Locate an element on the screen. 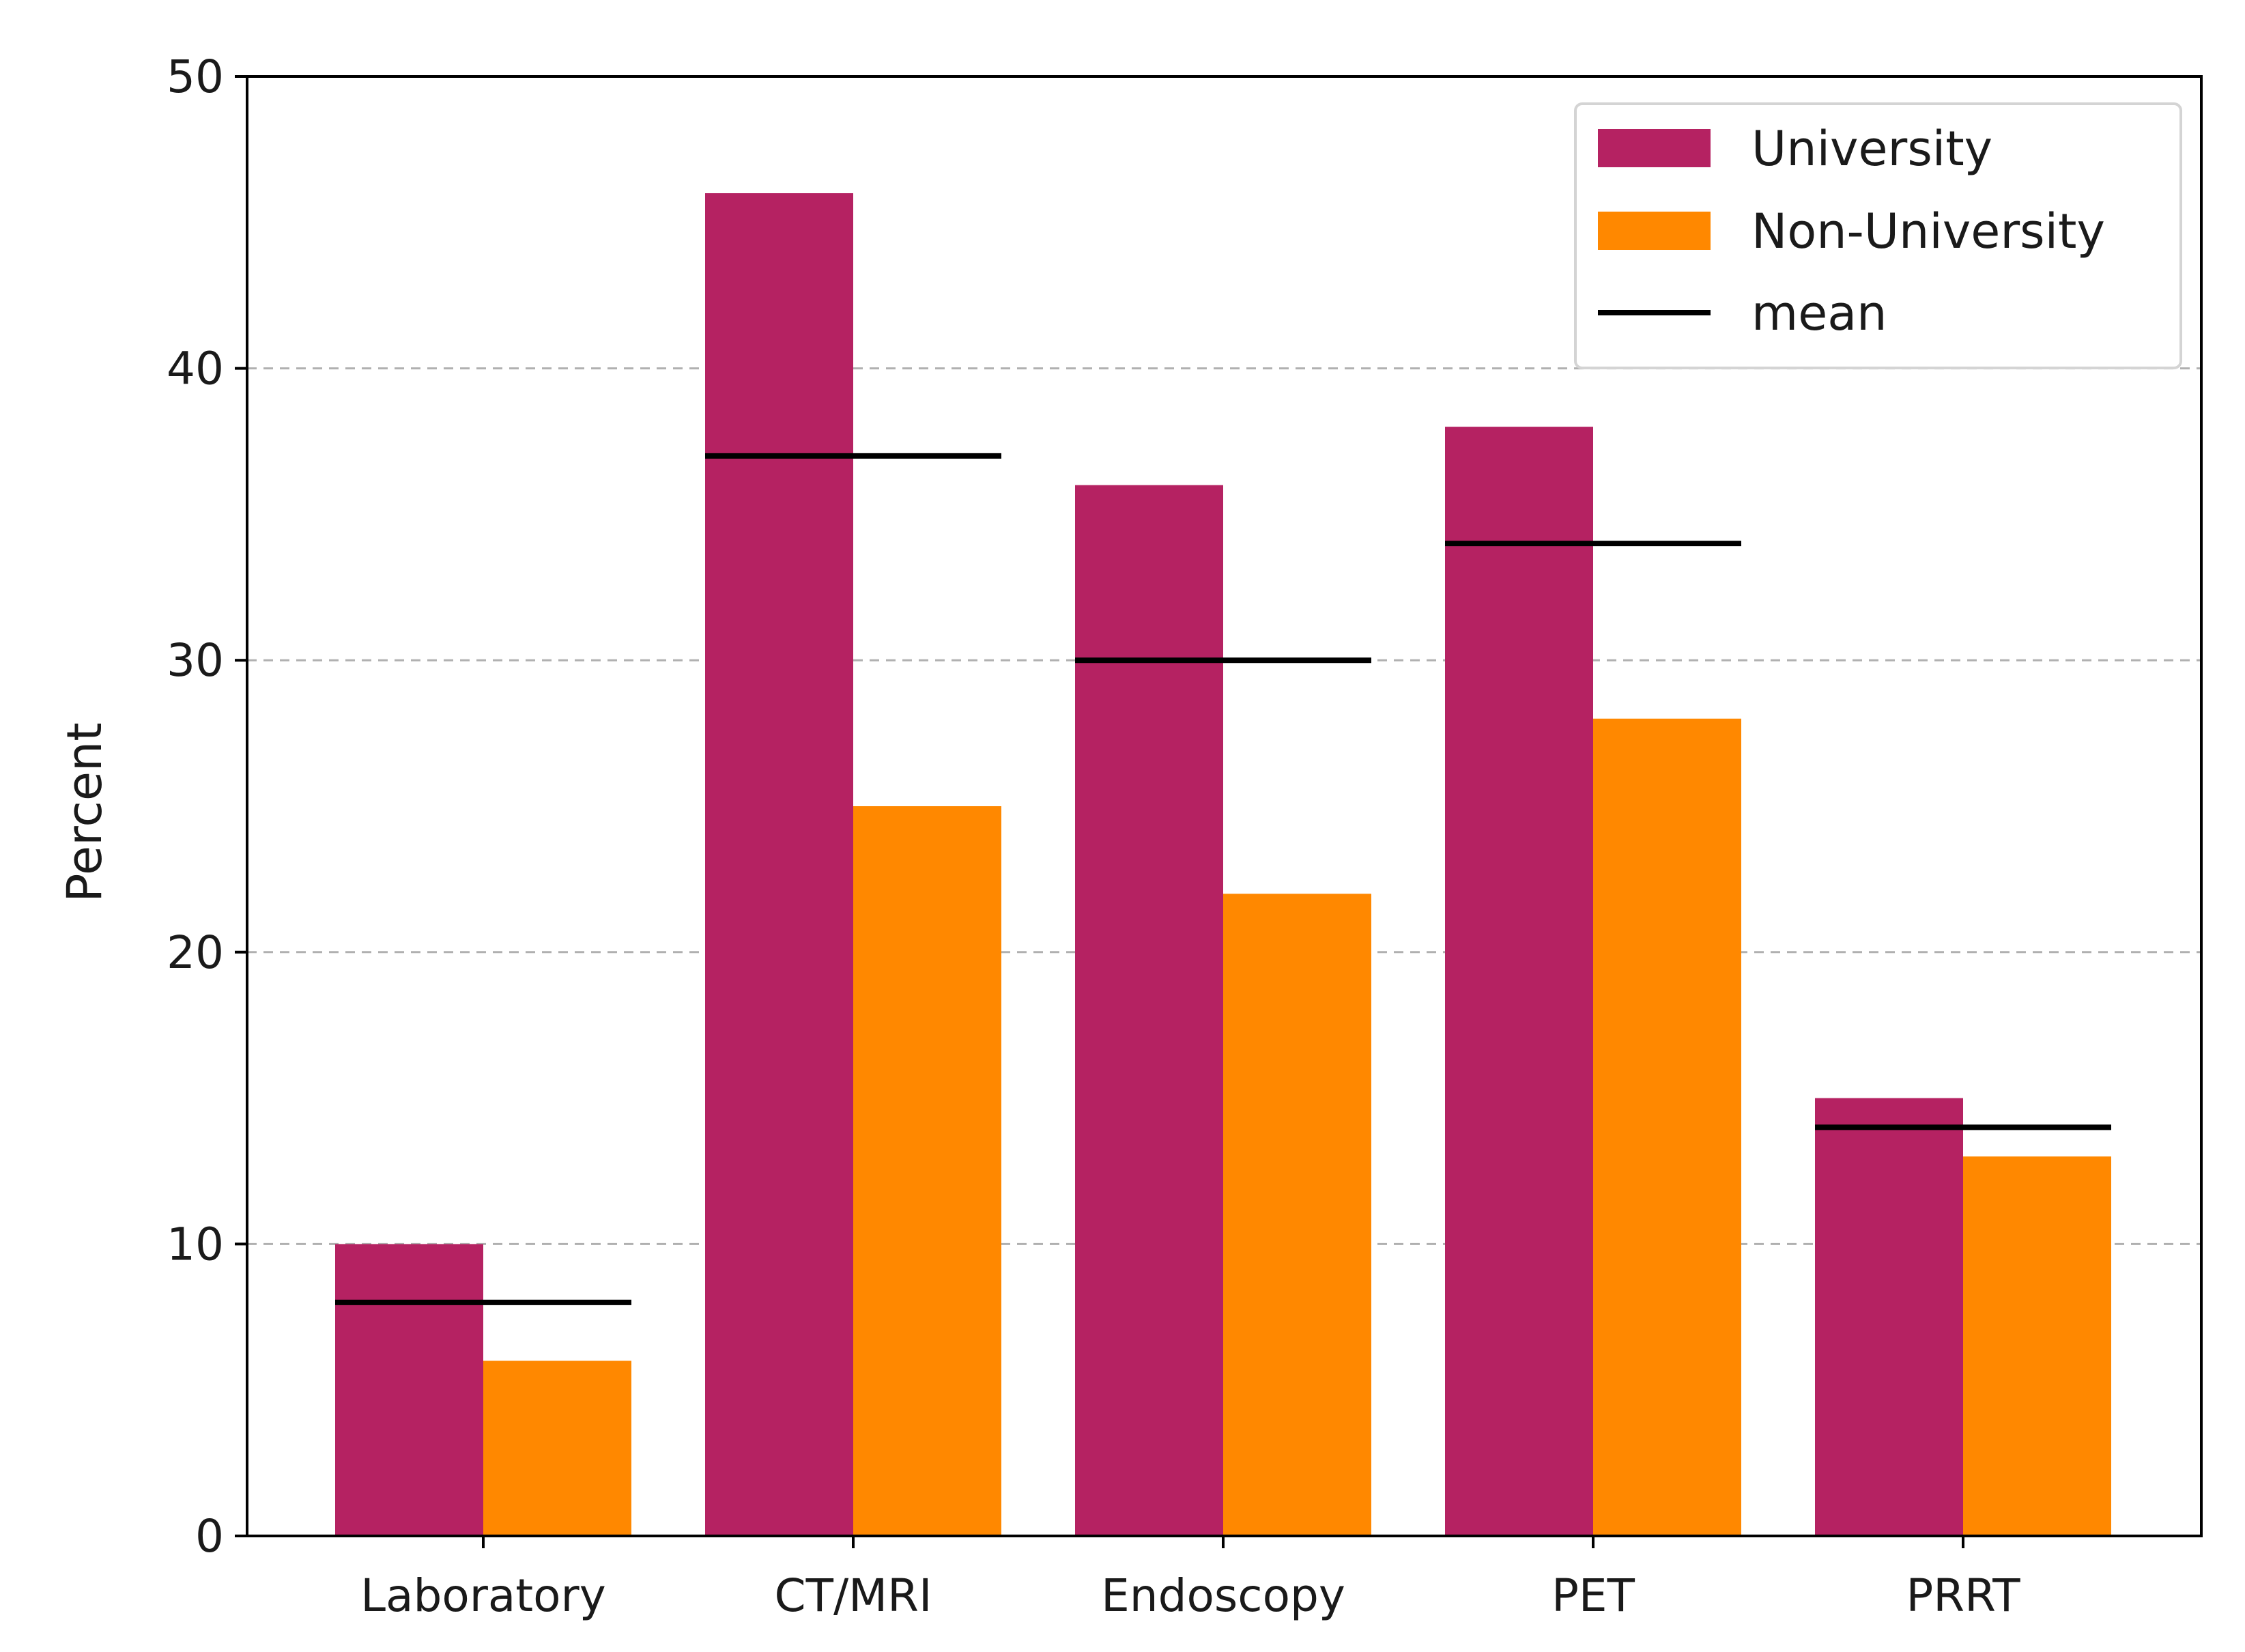  bar-university-pet is located at coordinates (1519, 982).